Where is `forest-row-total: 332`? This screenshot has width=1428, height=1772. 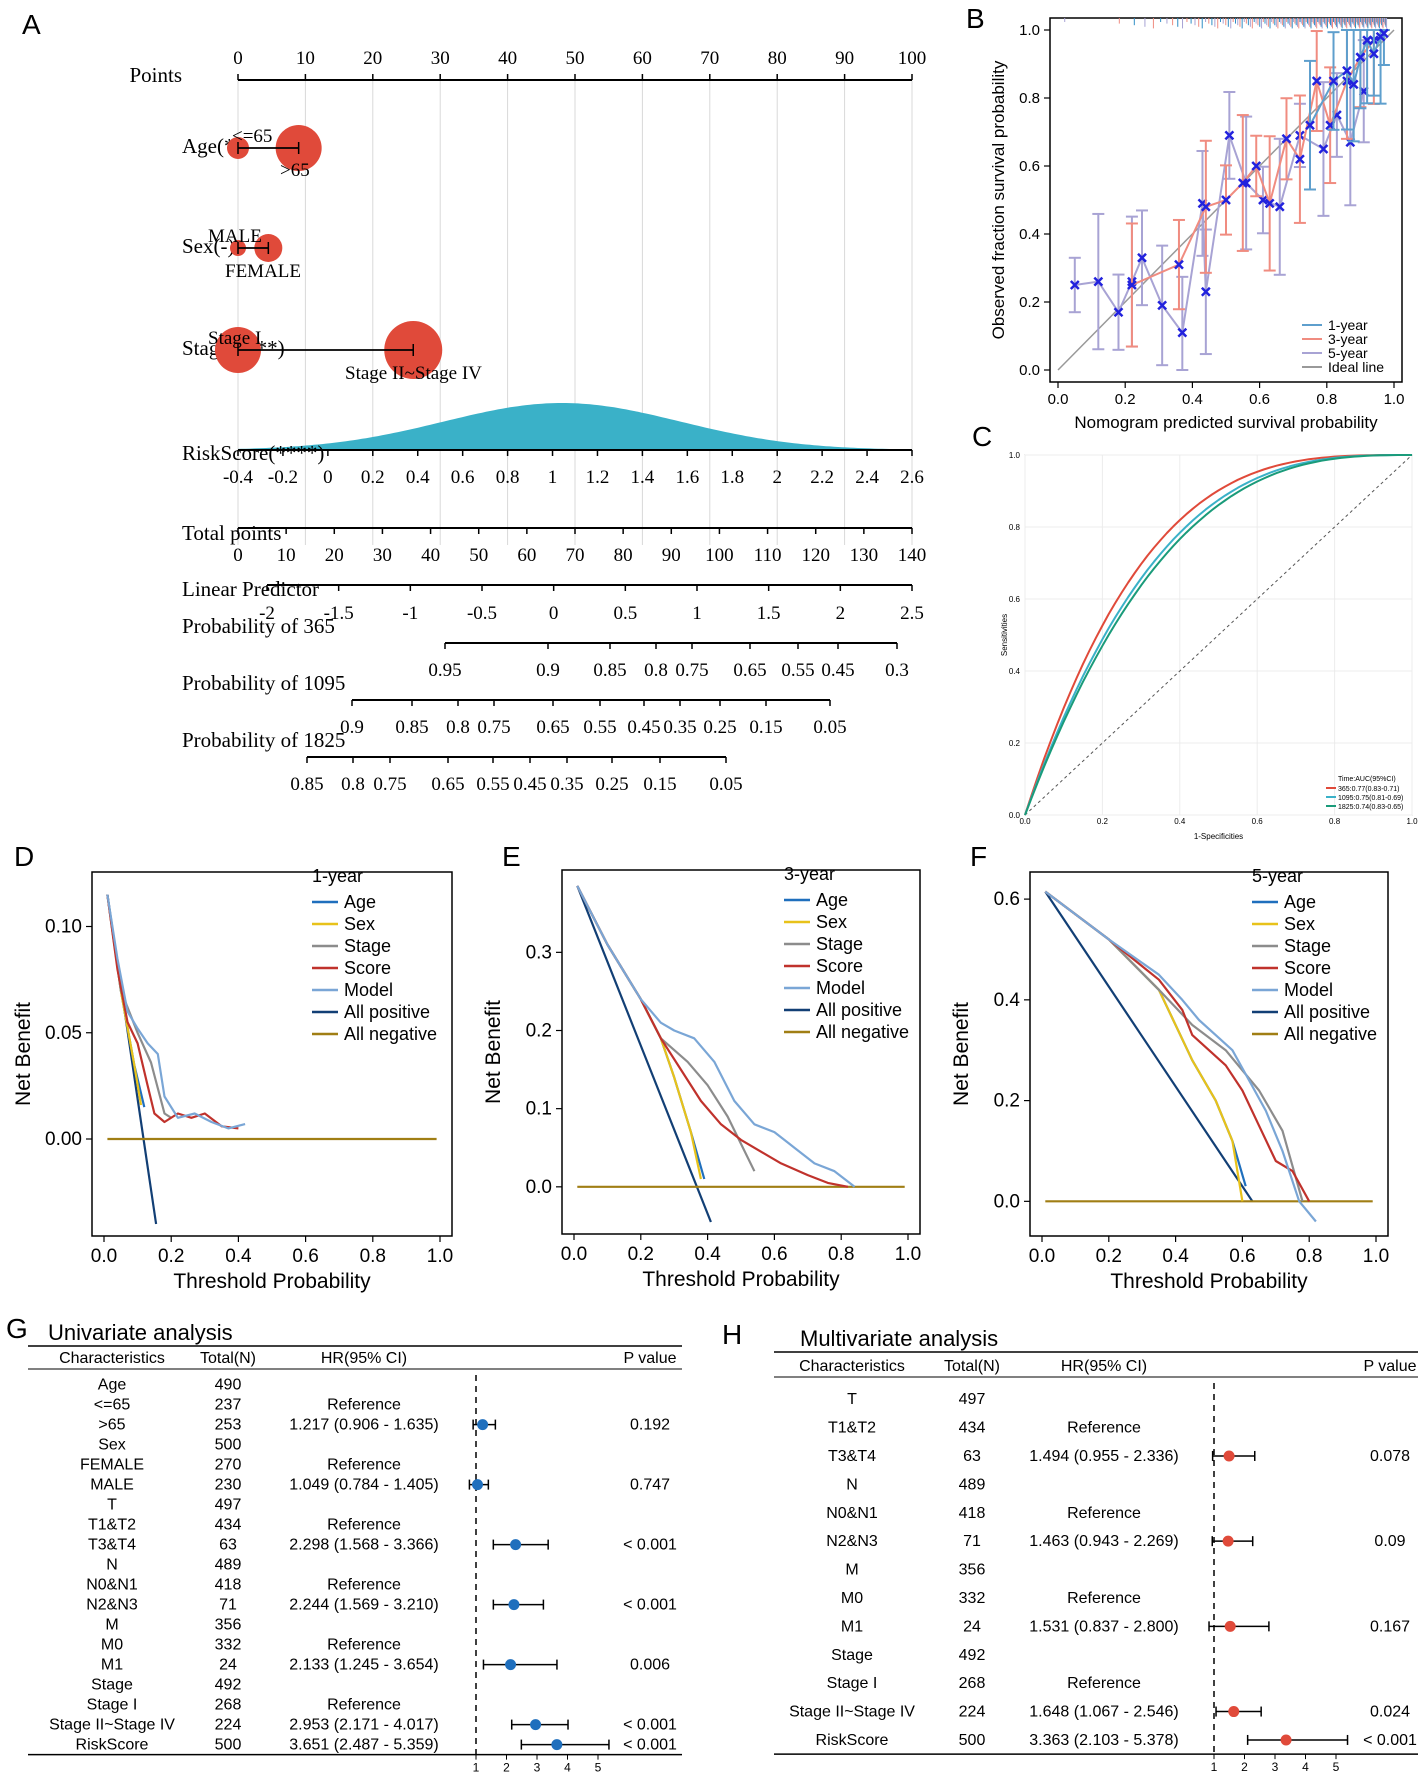
forest-row-total: 332 is located at coordinates (972, 1598).